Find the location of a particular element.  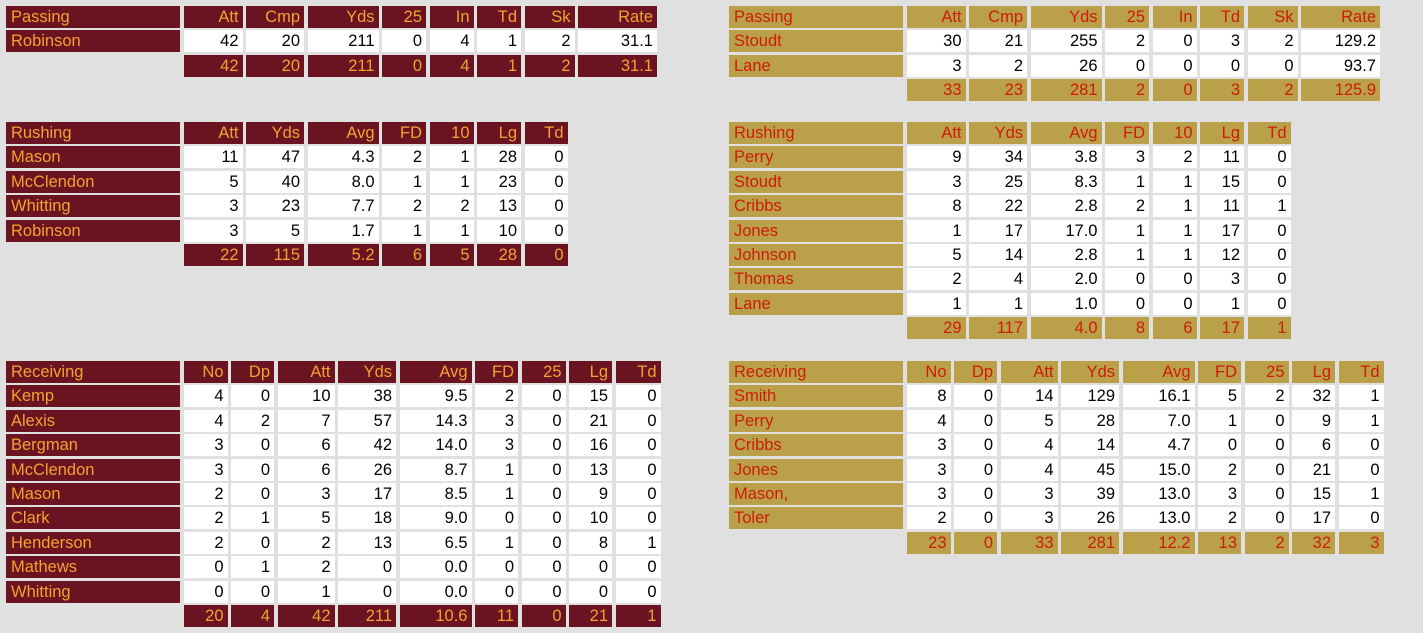

total-cell: 0 is located at coordinates (404, 65).